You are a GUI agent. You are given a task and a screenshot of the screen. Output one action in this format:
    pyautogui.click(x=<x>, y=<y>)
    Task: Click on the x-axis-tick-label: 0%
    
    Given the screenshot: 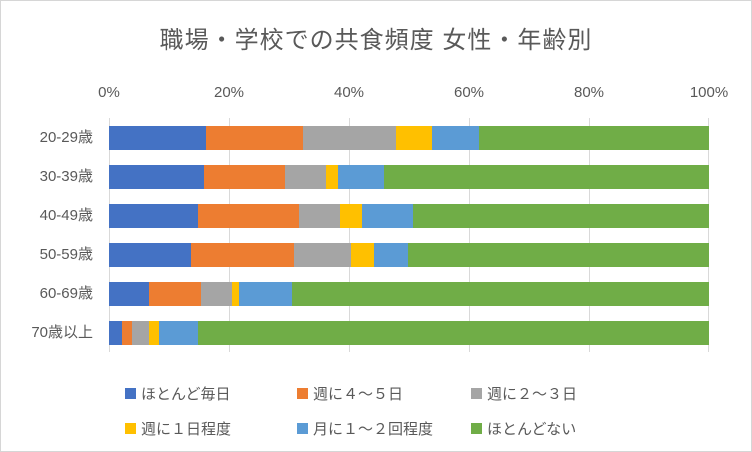 What is the action you would take?
    pyautogui.click(x=109, y=92)
    